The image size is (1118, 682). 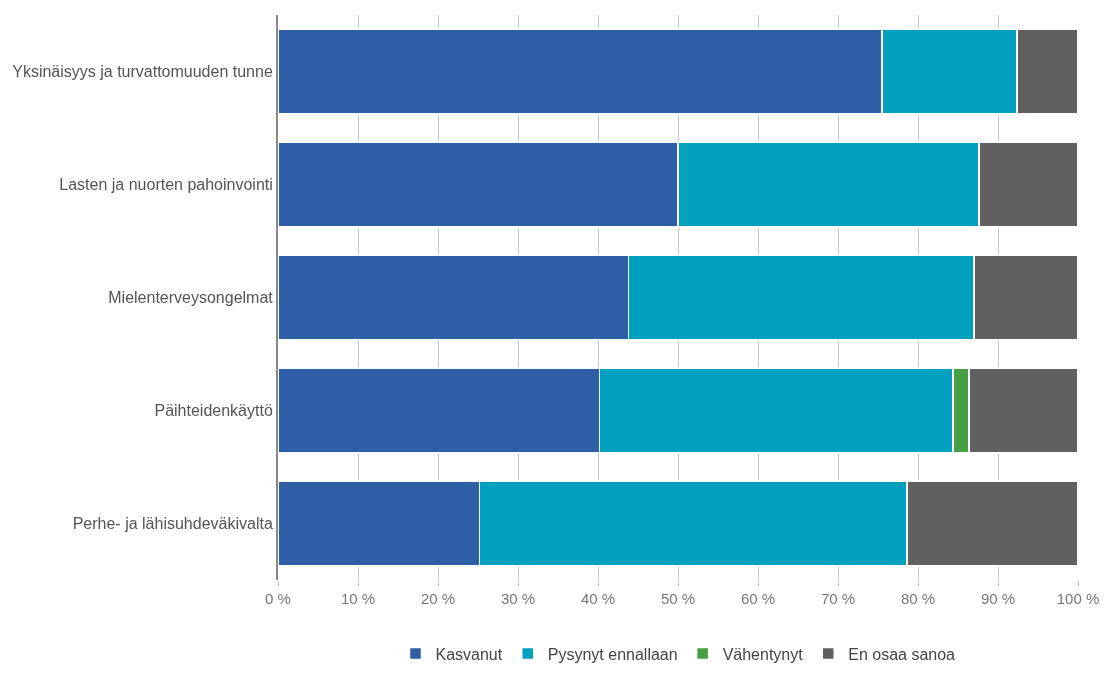 What do you see at coordinates (469, 654) in the screenshot?
I see `legend-label: Kasvanut` at bounding box center [469, 654].